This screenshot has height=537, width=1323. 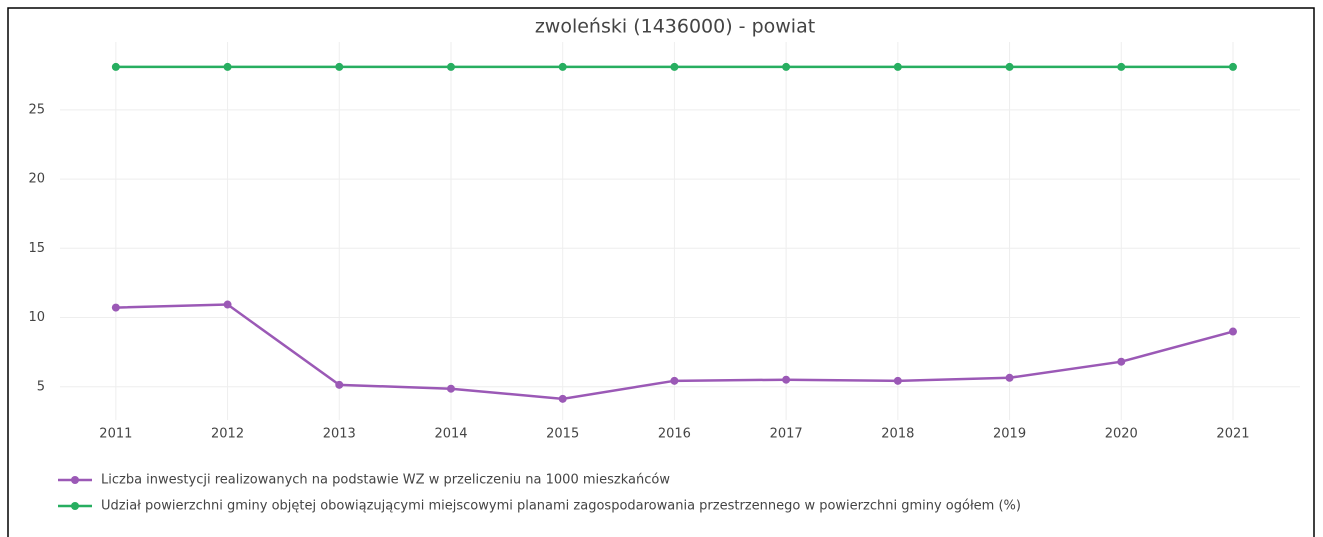 What do you see at coordinates (36, 109) in the screenshot?
I see `y-tick-label: 25` at bounding box center [36, 109].